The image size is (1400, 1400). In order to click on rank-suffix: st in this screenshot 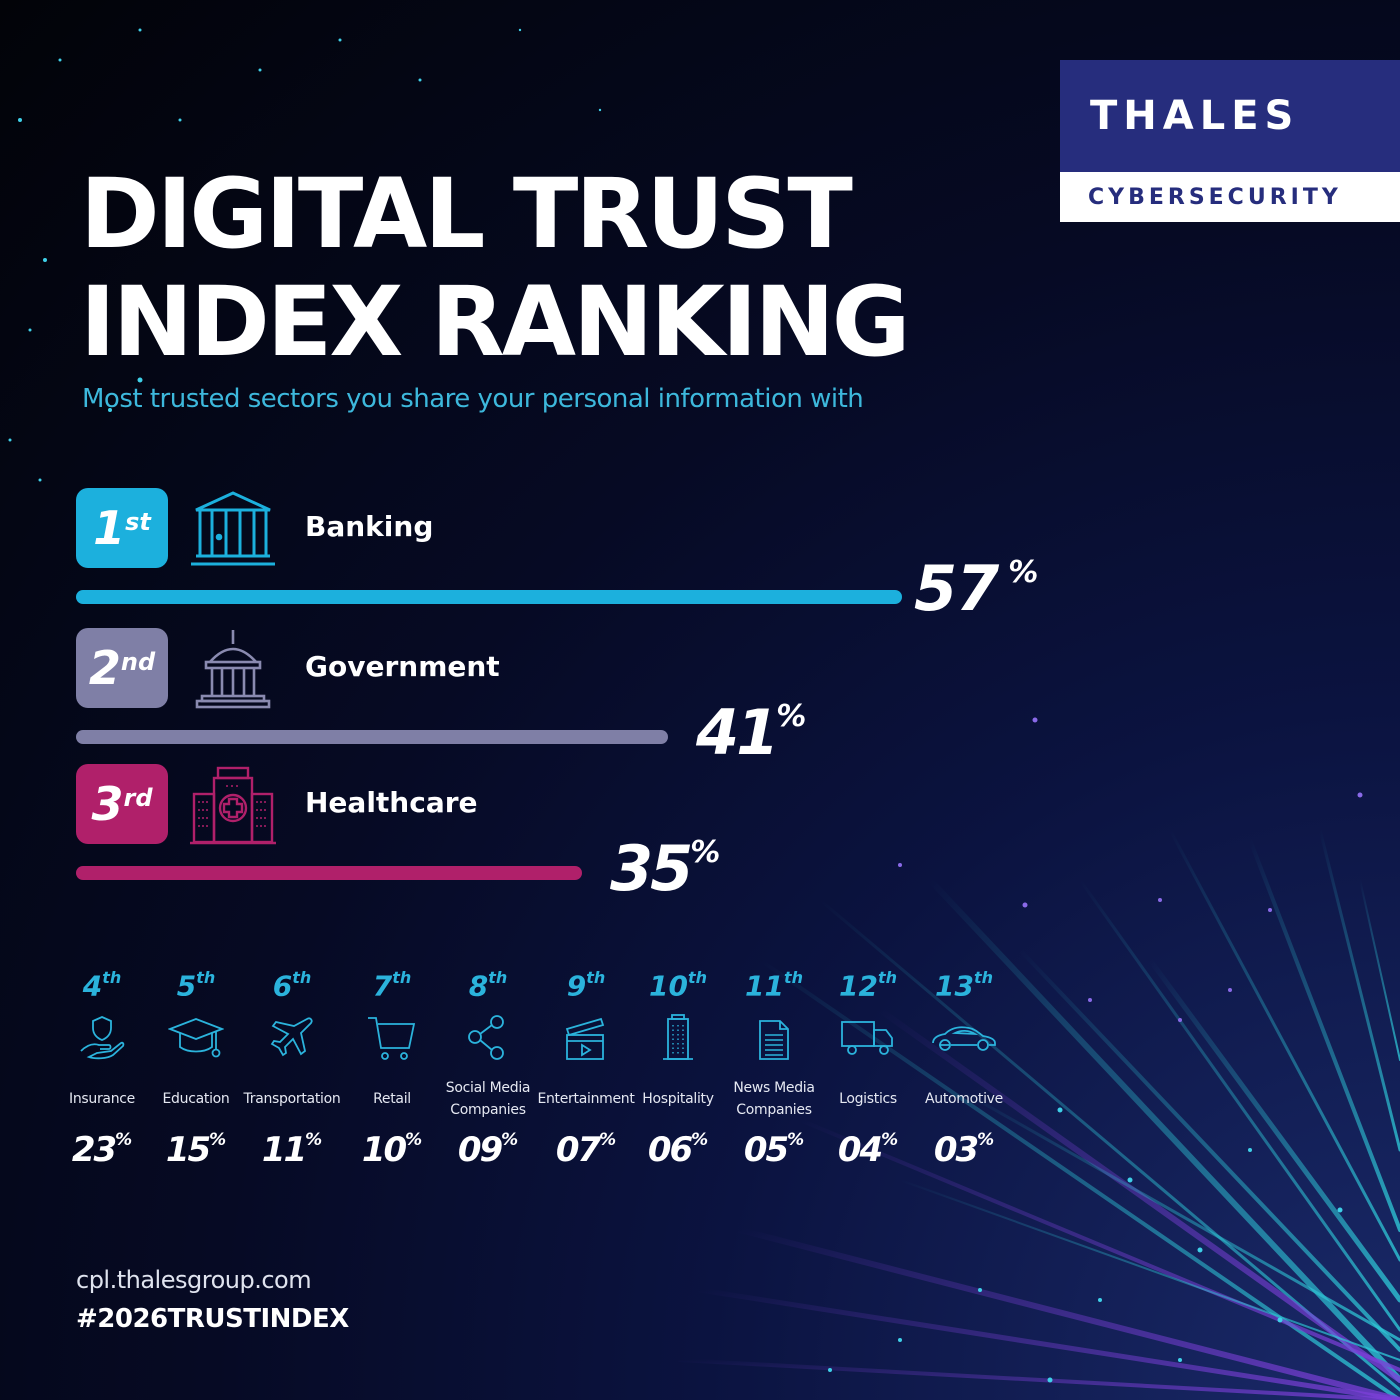, I will do `click(138, 522)`.